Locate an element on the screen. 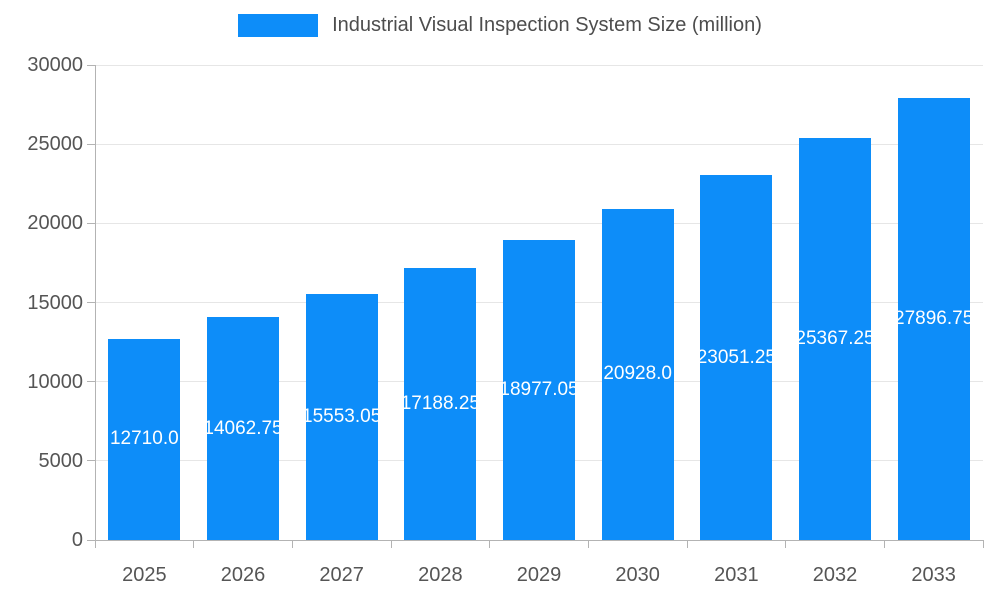 The height and width of the screenshot is (600, 1000). bar-value-label: 23051.25 is located at coordinates (736, 357).